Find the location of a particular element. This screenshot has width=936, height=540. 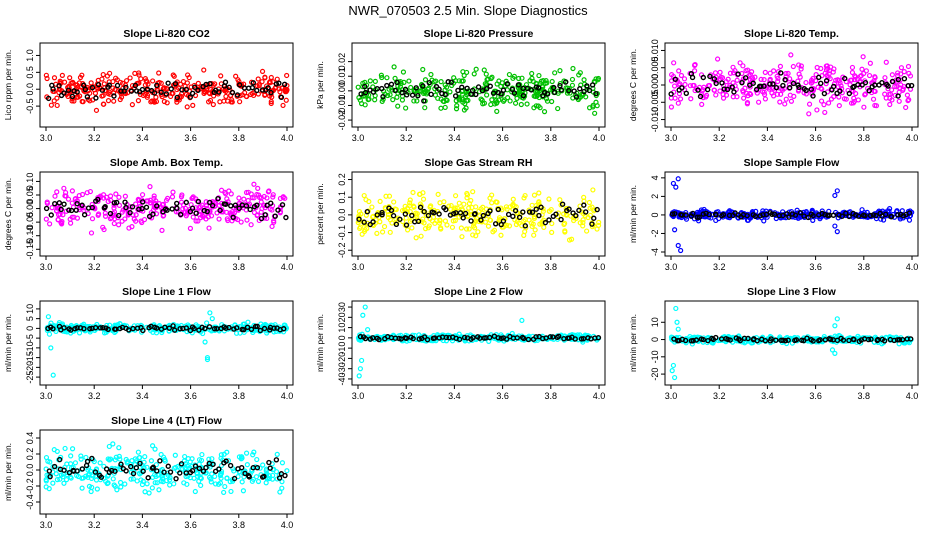

x-tick-label: 3.0 is located at coordinates (671, 396).